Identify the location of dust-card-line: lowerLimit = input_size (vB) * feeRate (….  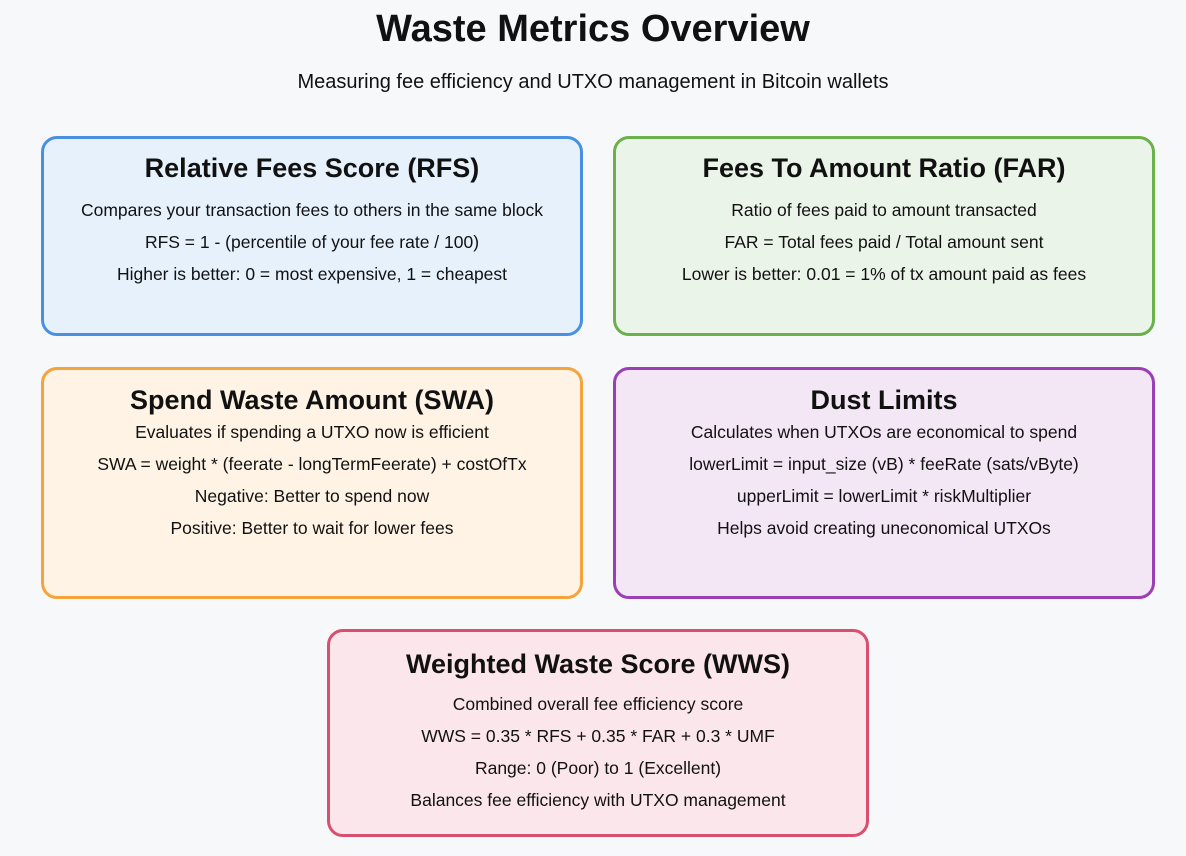
(884, 464).